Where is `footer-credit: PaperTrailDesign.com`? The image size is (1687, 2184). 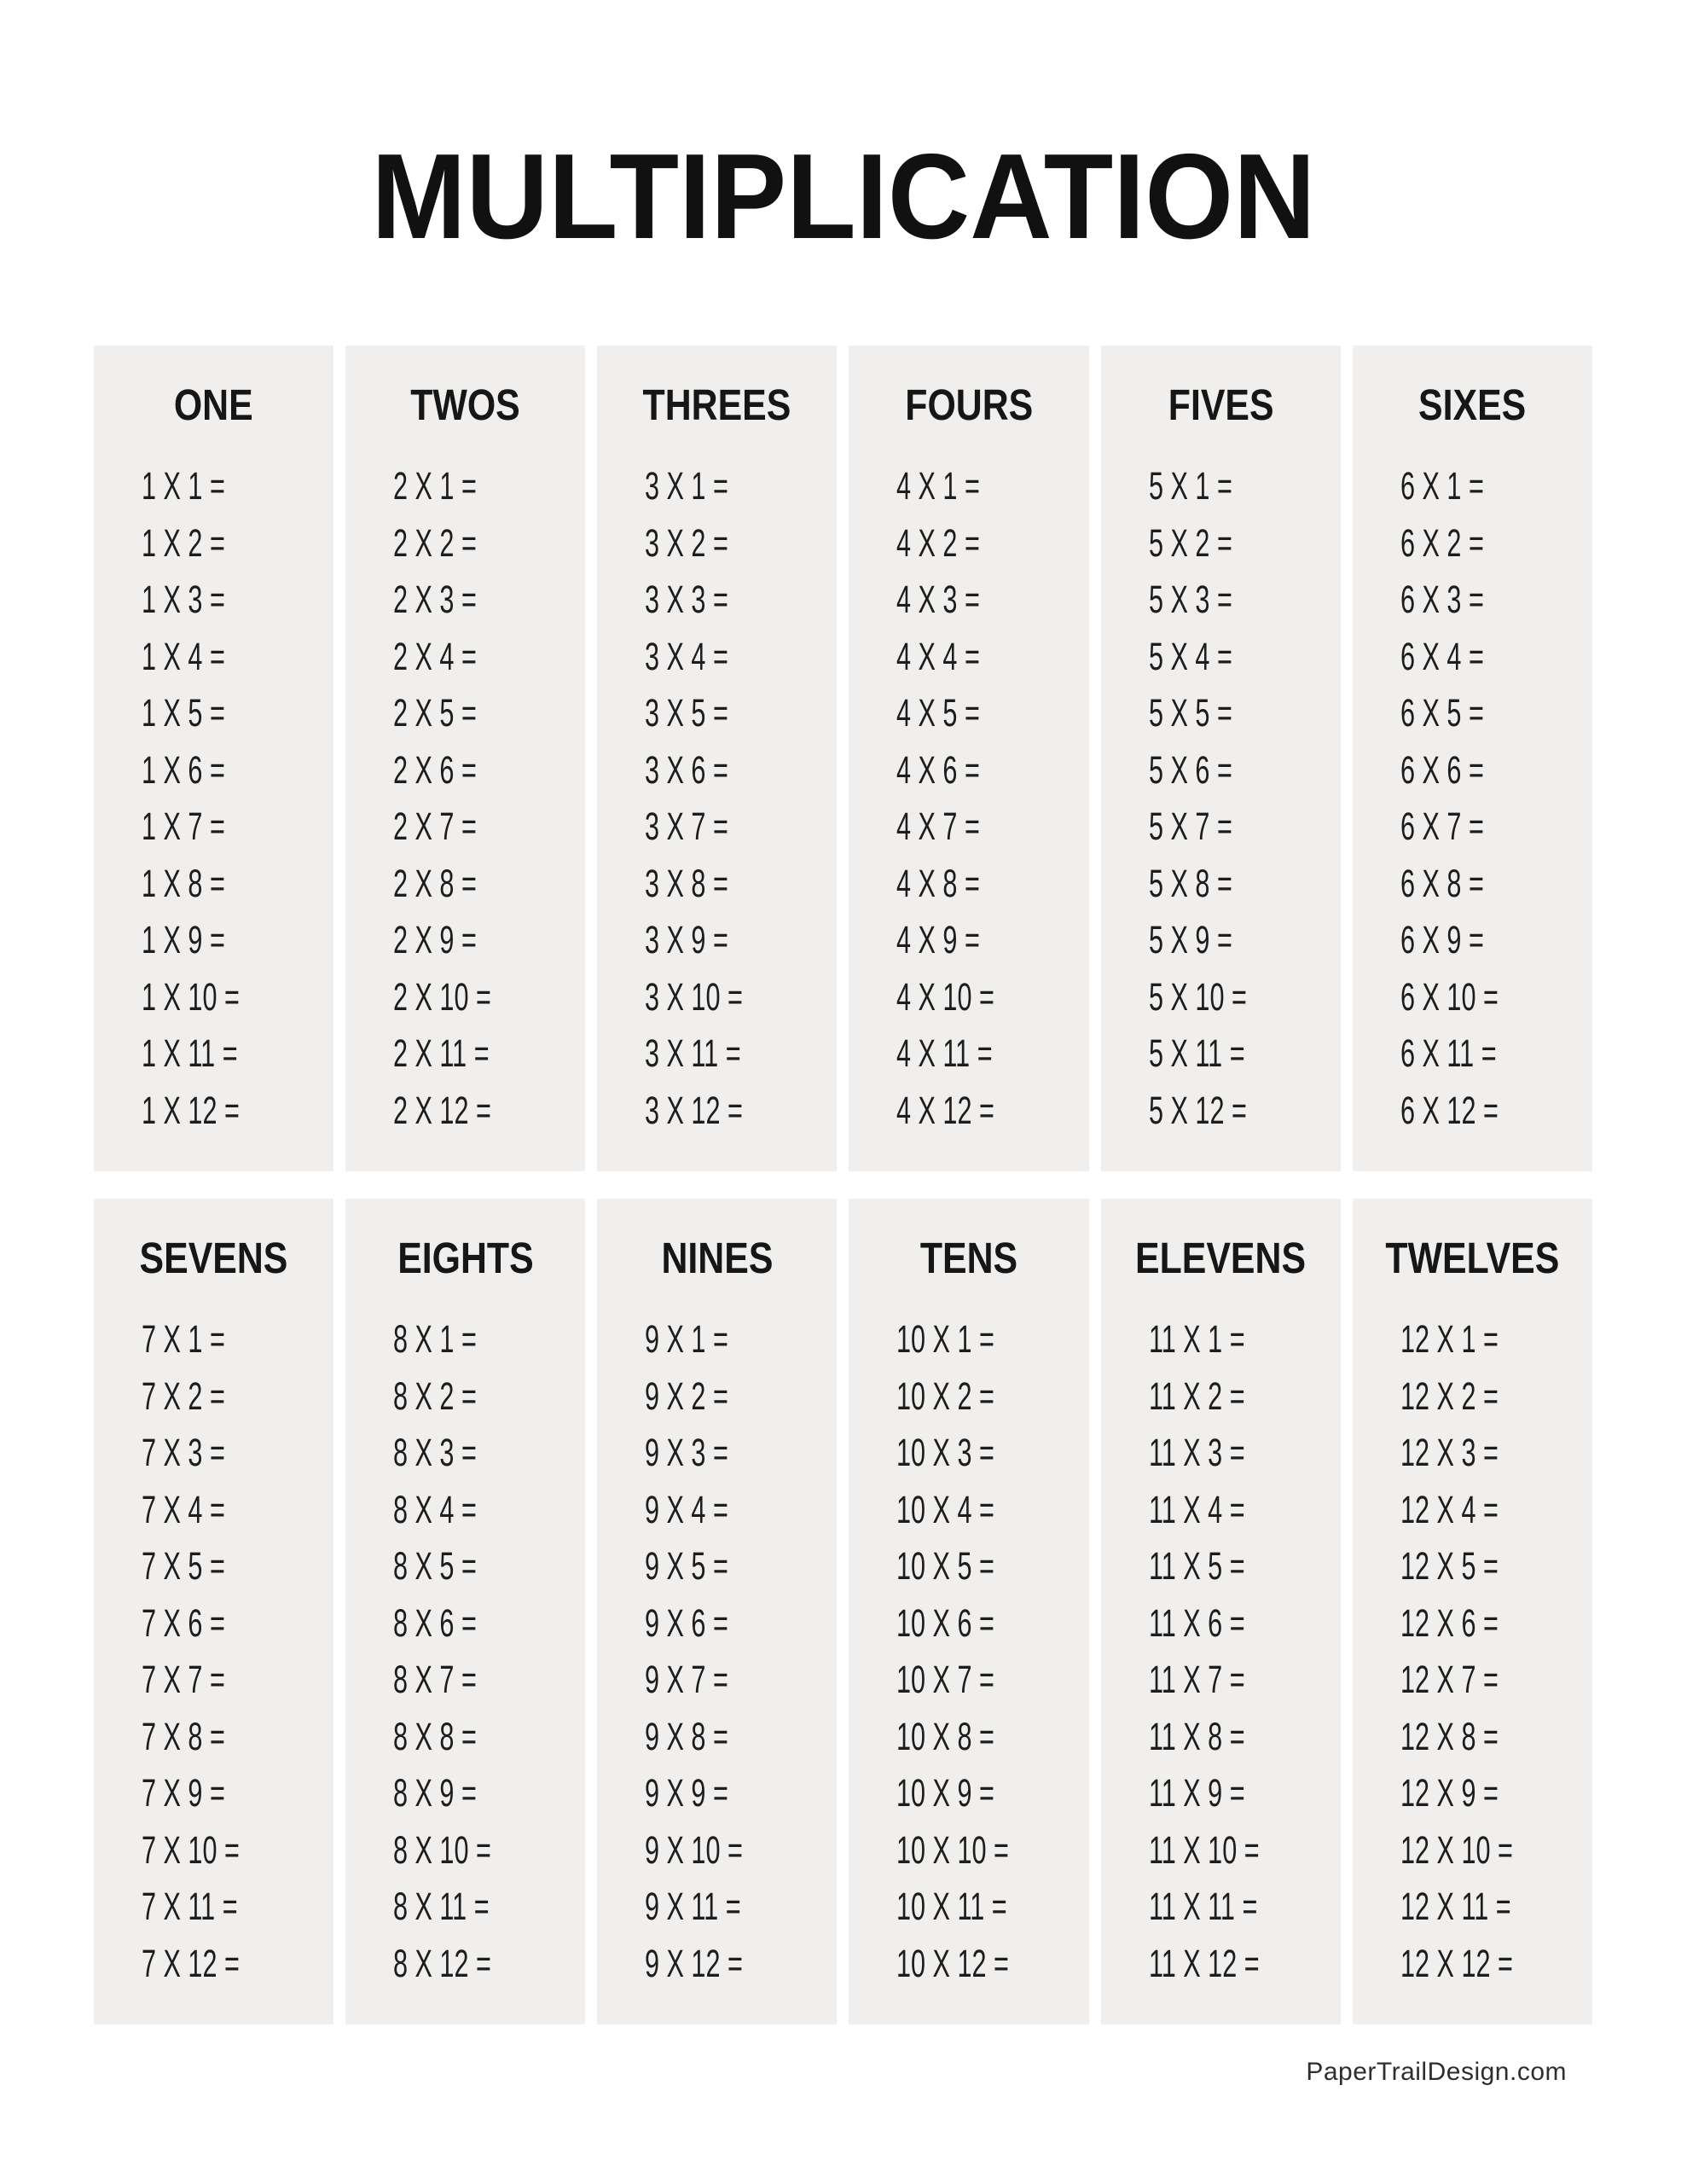
footer-credit: PaperTrailDesign.com is located at coordinates (1436, 2072).